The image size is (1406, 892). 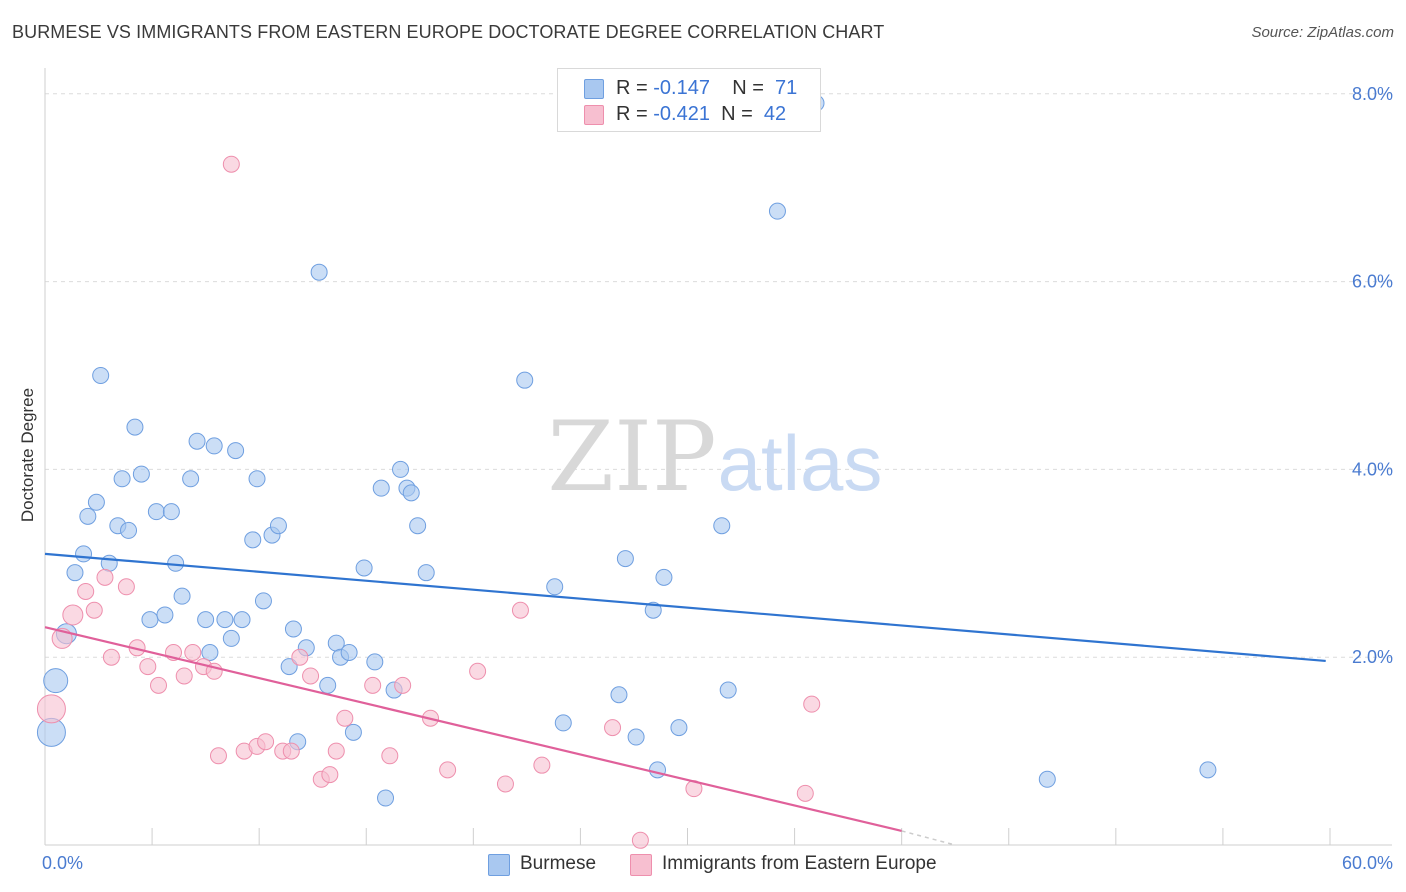 What do you see at coordinates (631, 457) in the screenshot?
I see `watermark-zip: ZIP` at bounding box center [631, 457].